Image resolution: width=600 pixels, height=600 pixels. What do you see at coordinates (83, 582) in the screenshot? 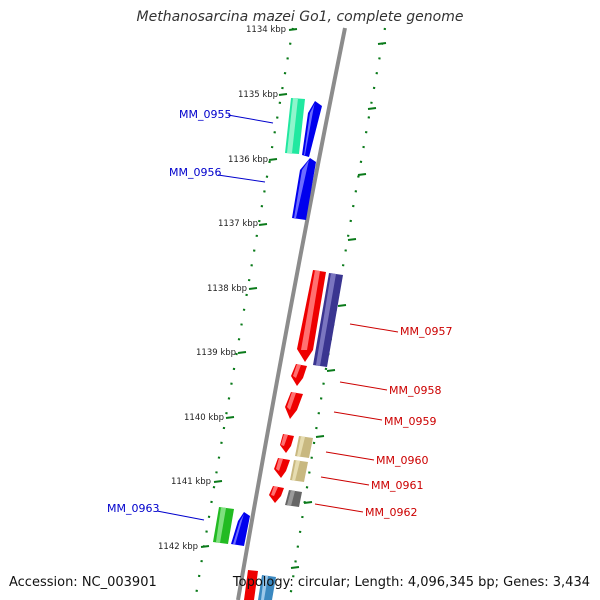
I see `accession-text: Accession: NC_003901` at bounding box center [83, 582].